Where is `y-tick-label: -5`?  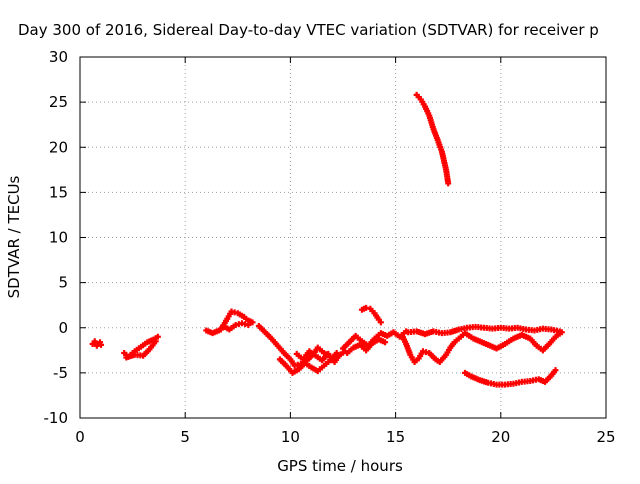
y-tick-label: -5 is located at coordinates (60, 373).